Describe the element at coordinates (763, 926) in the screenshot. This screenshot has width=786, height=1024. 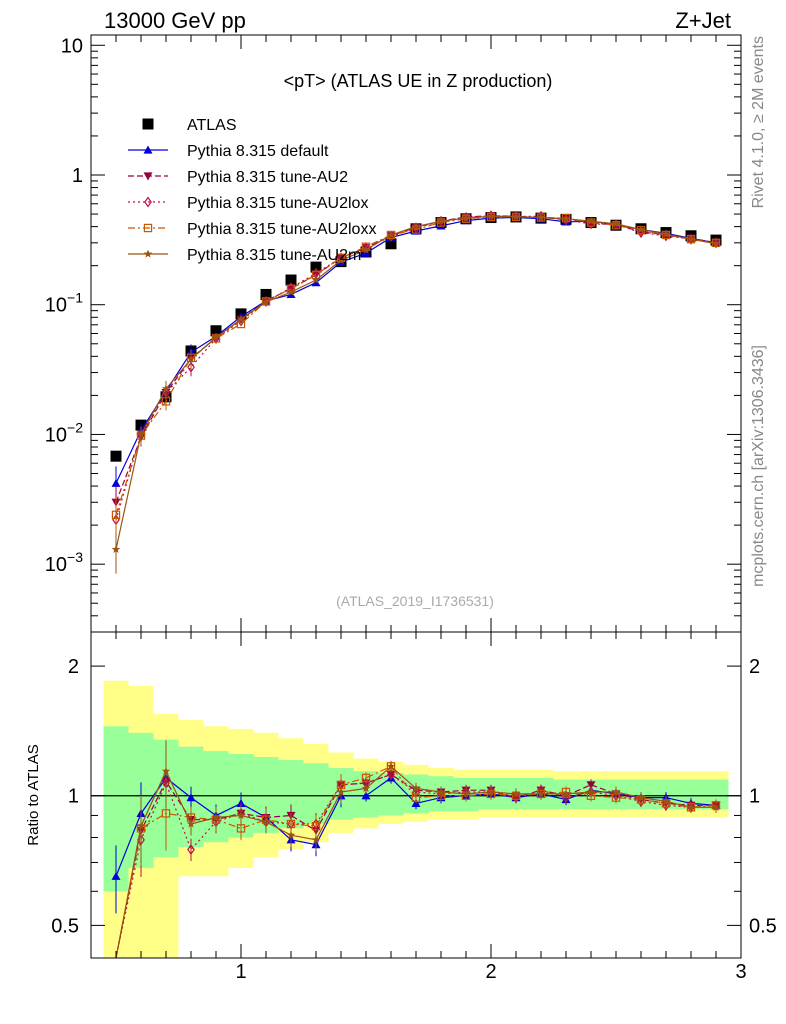
I see `ratio-y-tick-label-right: 0.5` at that location.